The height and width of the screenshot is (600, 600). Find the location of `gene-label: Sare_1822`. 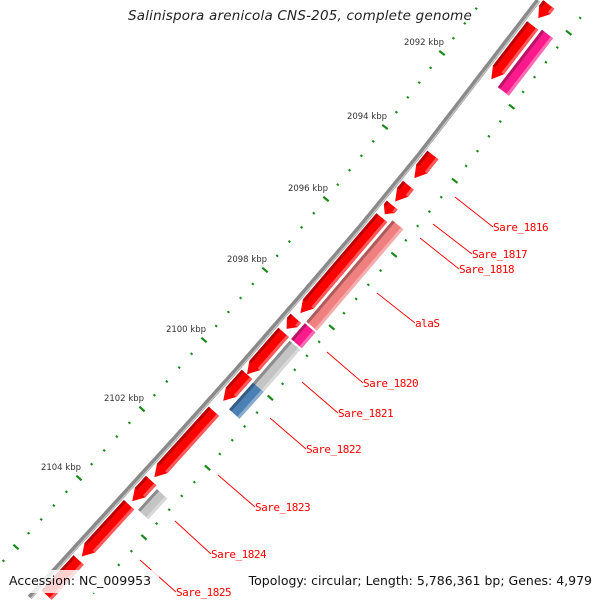

gene-label: Sare_1822 is located at coordinates (333, 449).